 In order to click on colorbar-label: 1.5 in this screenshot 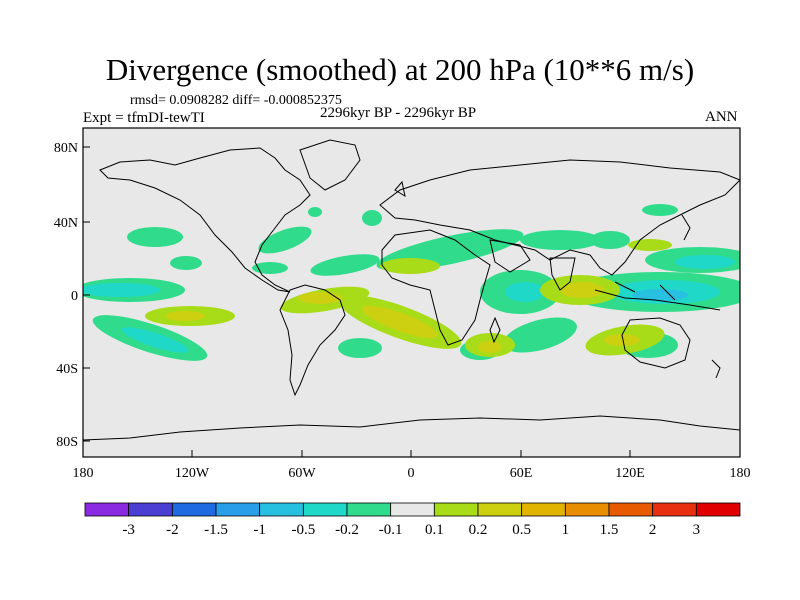, I will do `click(609, 530)`.